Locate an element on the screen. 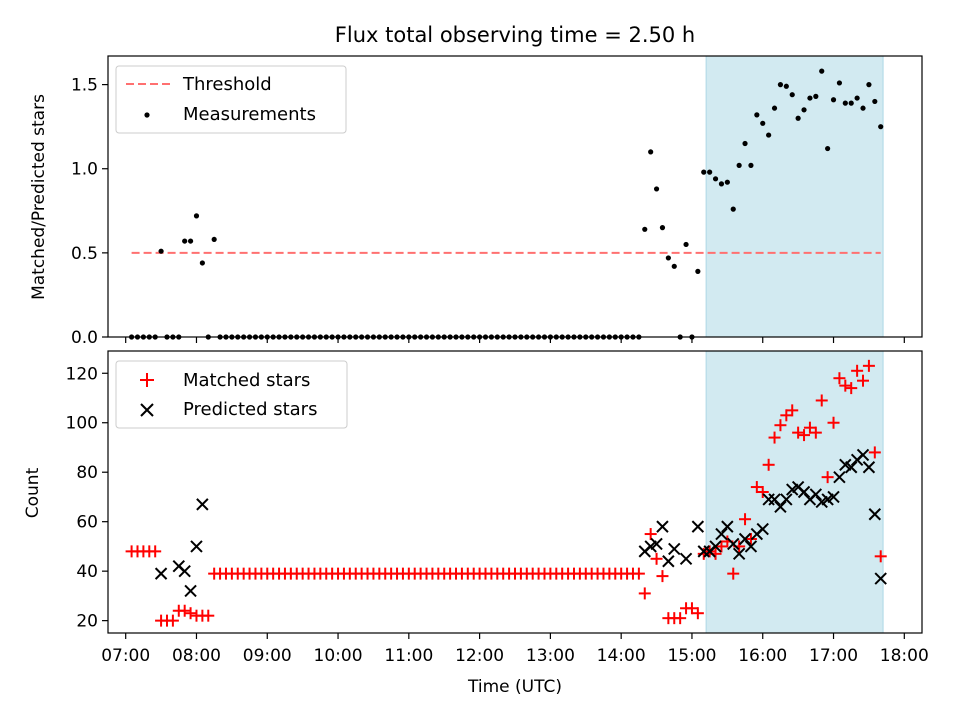 The width and height of the screenshot is (960, 720). x-tick-label: 18:00 is located at coordinates (904, 656).